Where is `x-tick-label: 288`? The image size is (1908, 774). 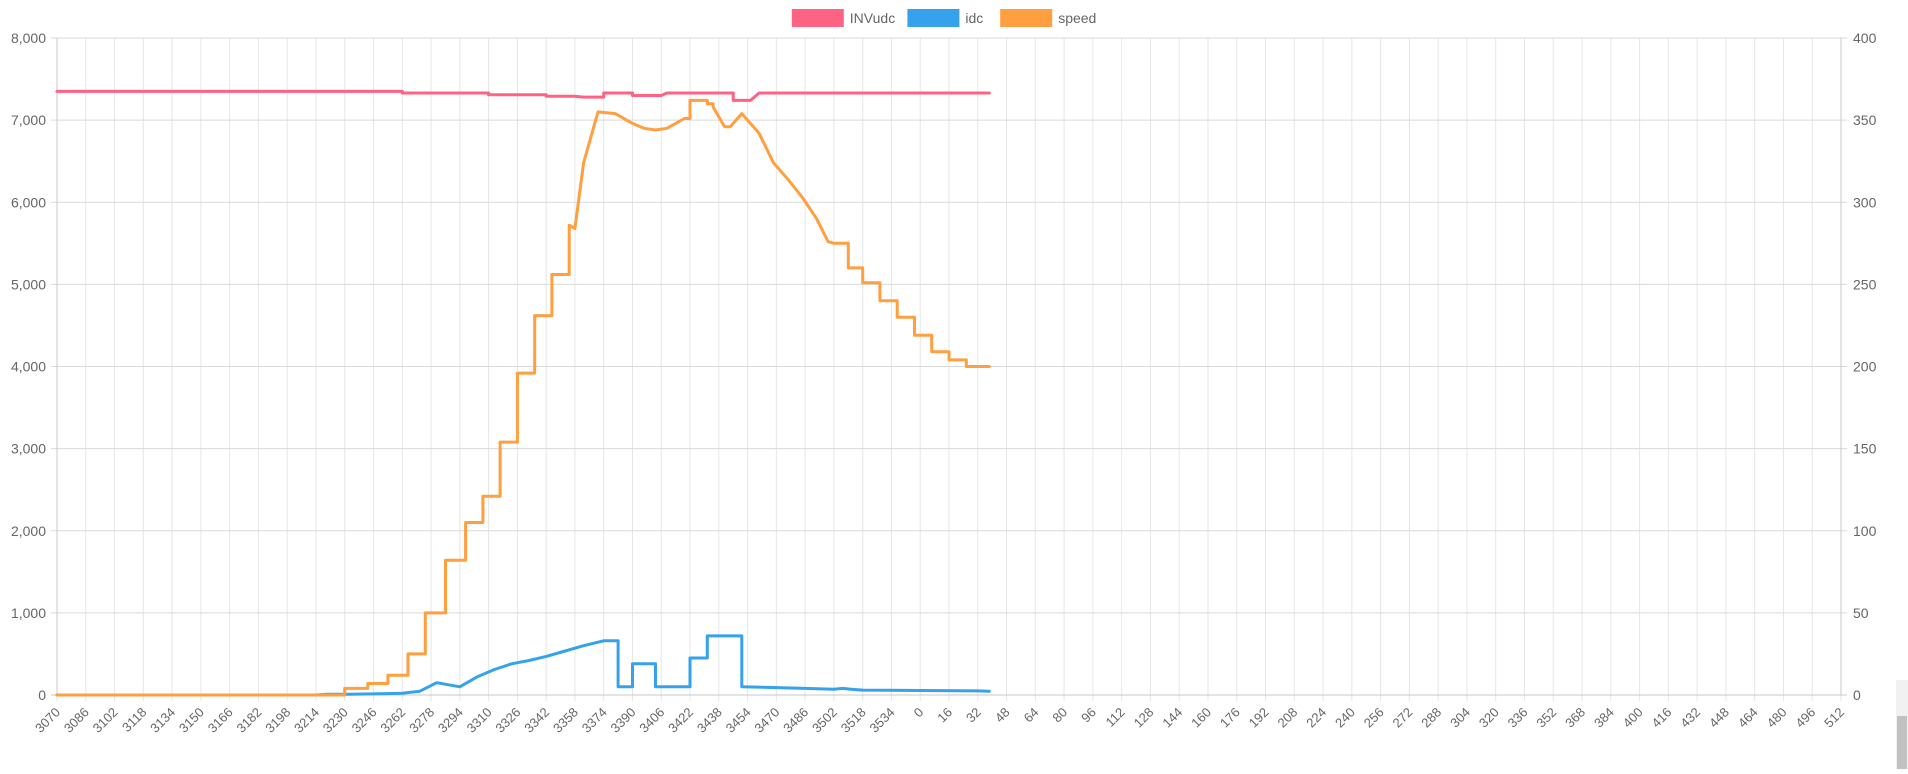
x-tick-label: 288 is located at coordinates (1431, 718).